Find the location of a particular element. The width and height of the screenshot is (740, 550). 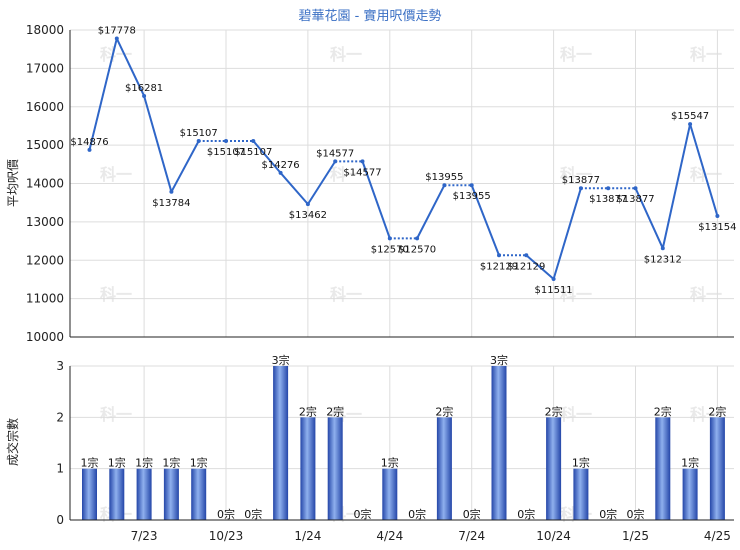

x-tick-label: 10/23 is located at coordinates (226, 536).